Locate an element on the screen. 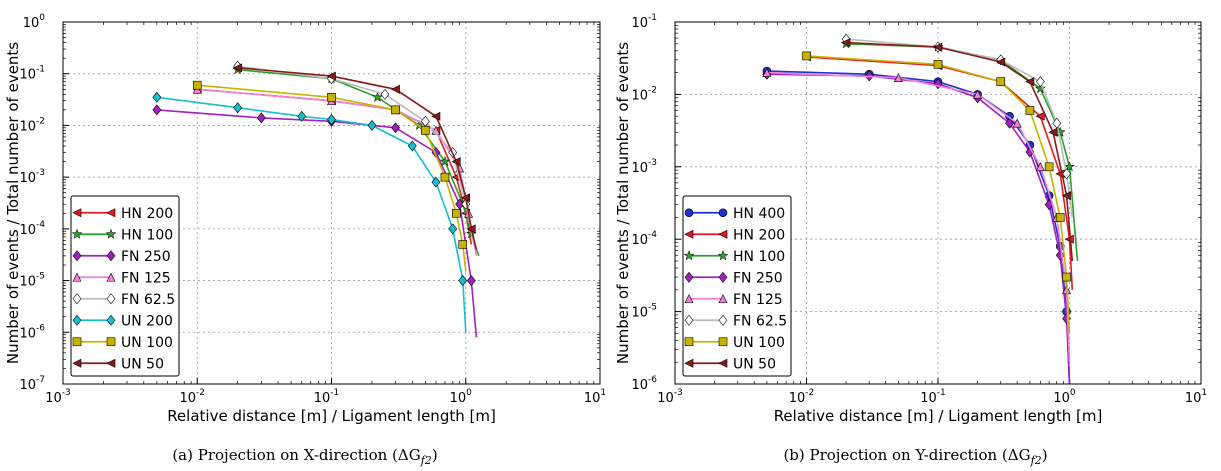 This screenshot has height=471, width=1221. y-tick-label: 10⁻⁷ is located at coordinates (32, 384).